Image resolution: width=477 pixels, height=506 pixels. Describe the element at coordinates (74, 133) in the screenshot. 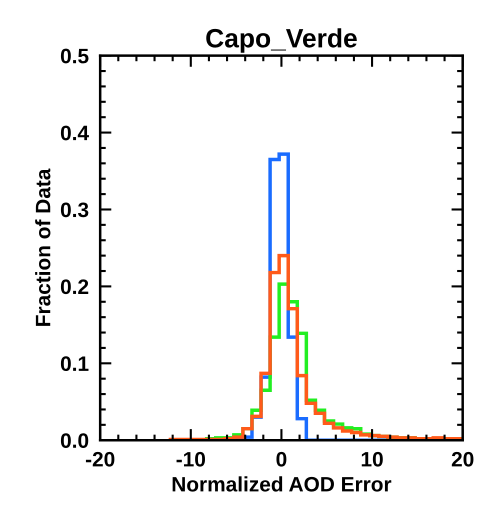

I see `y-tick-label: 0.4` at that location.